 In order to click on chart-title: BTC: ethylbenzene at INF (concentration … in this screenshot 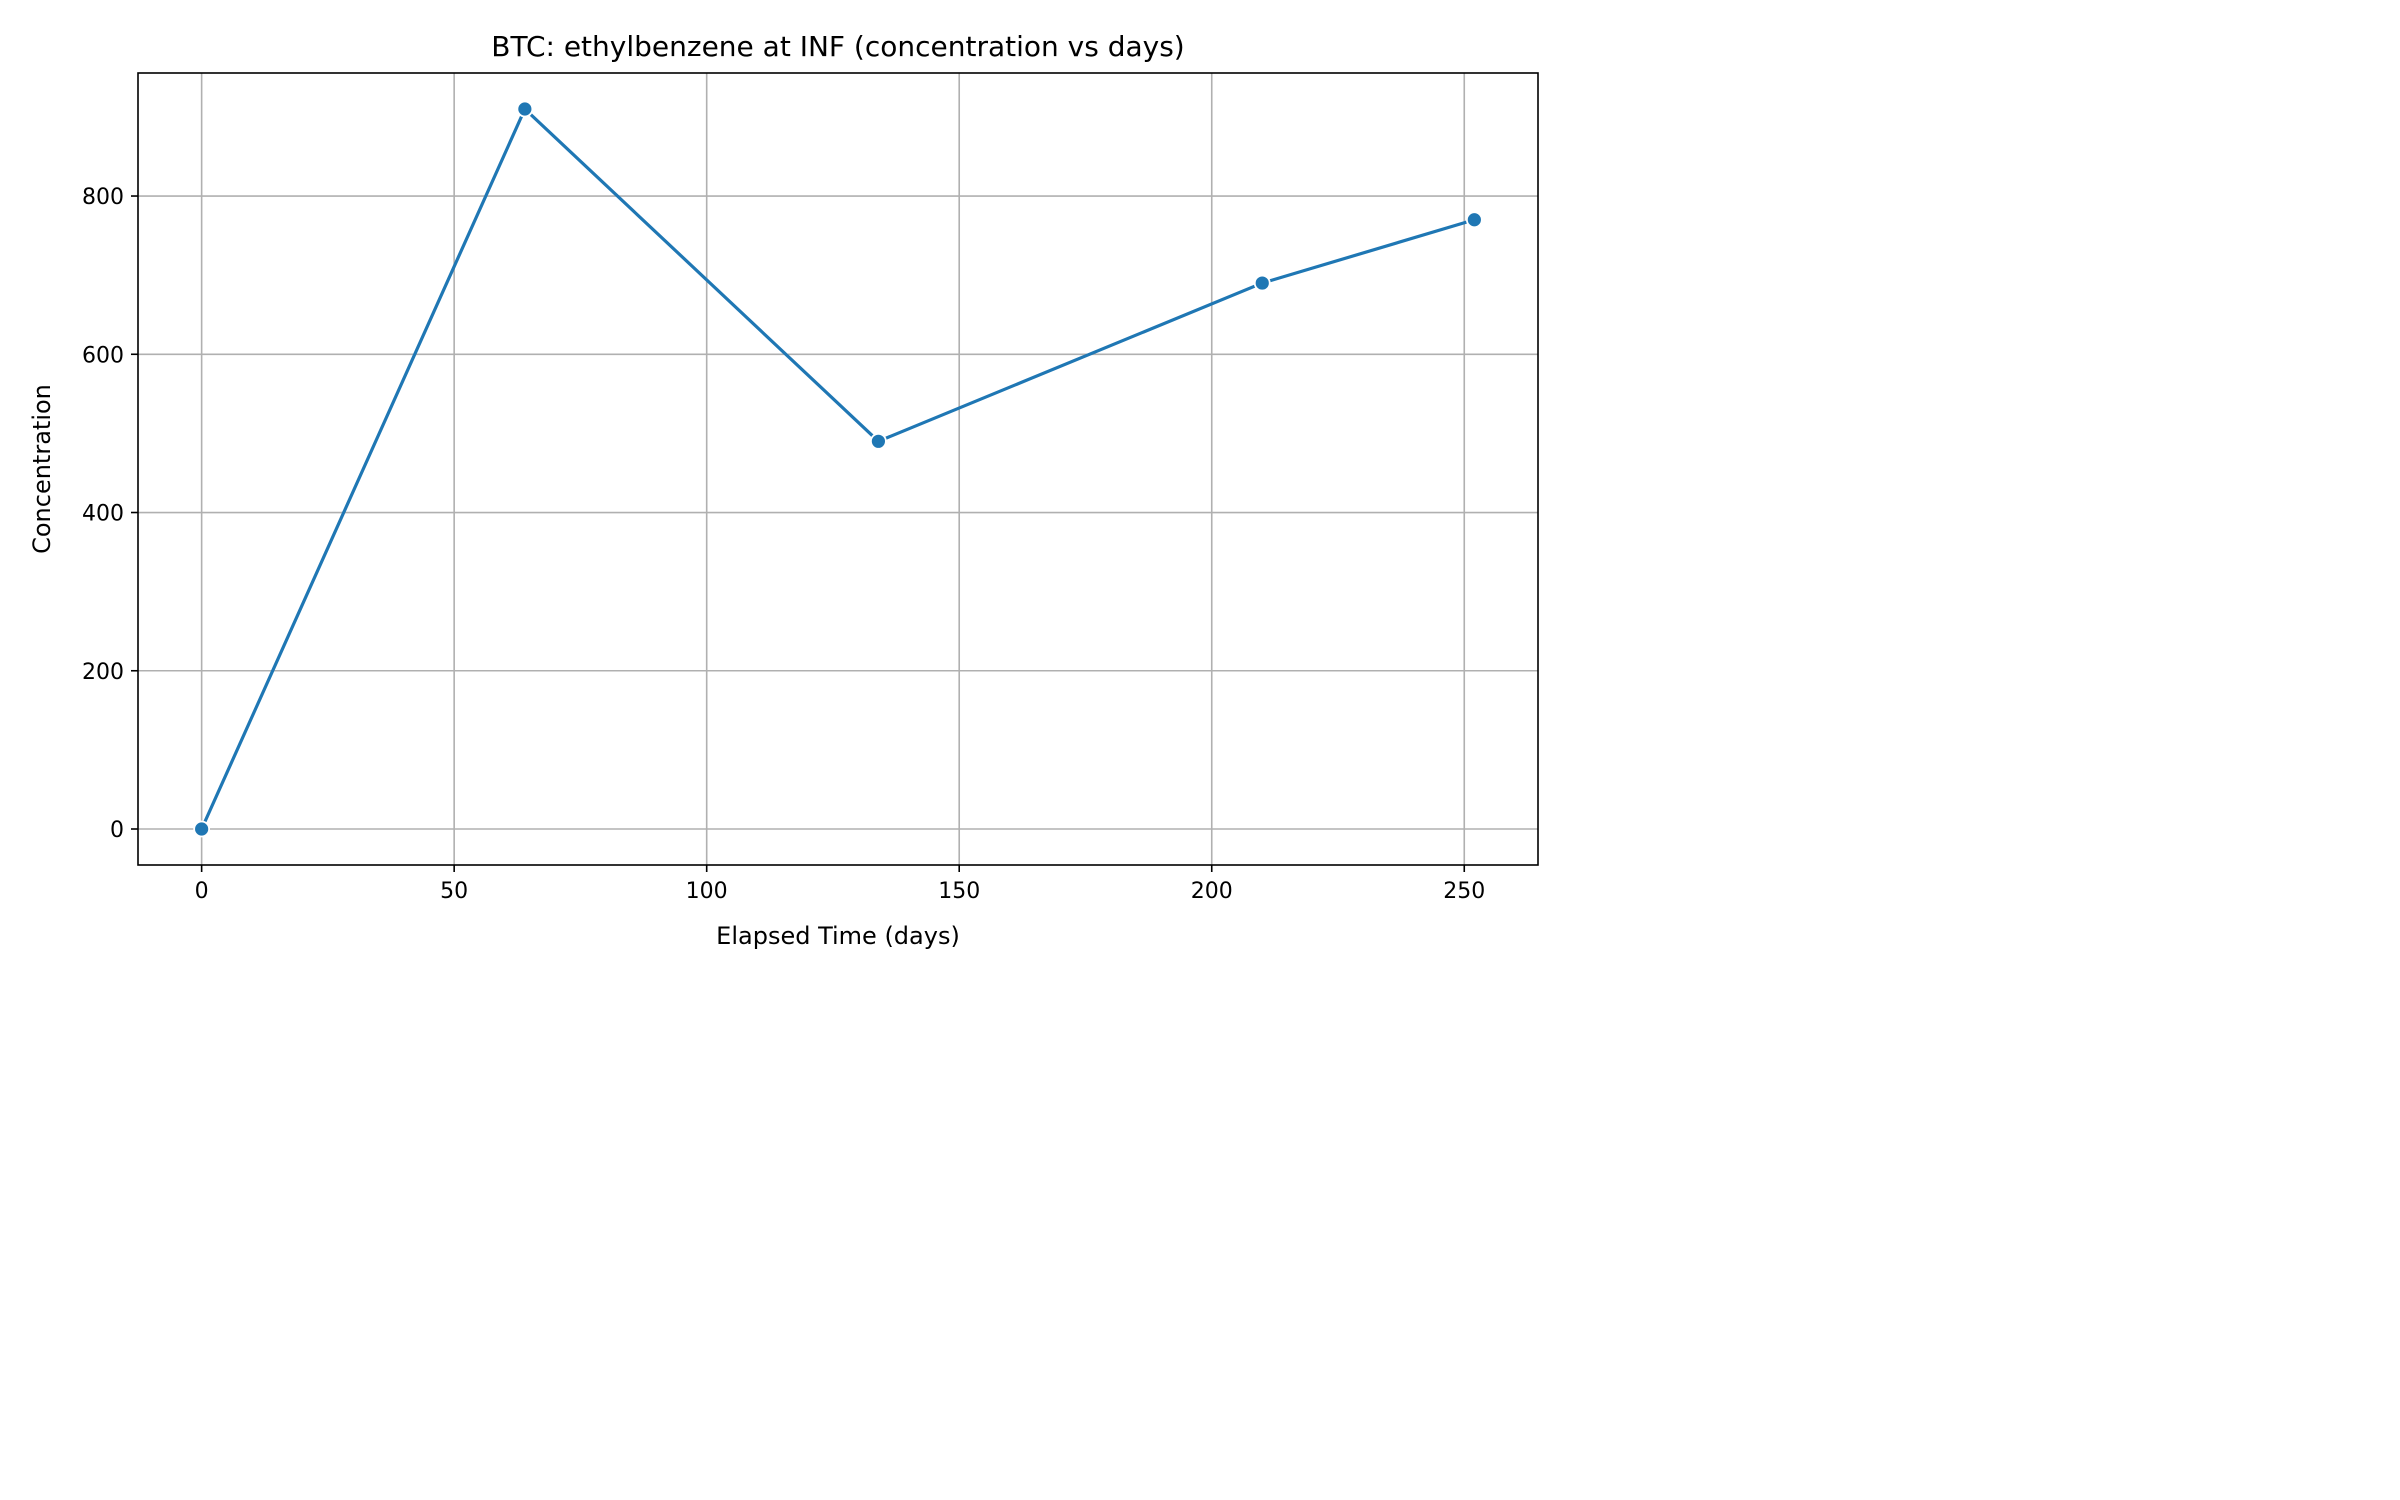, I will do `click(837, 46)`.